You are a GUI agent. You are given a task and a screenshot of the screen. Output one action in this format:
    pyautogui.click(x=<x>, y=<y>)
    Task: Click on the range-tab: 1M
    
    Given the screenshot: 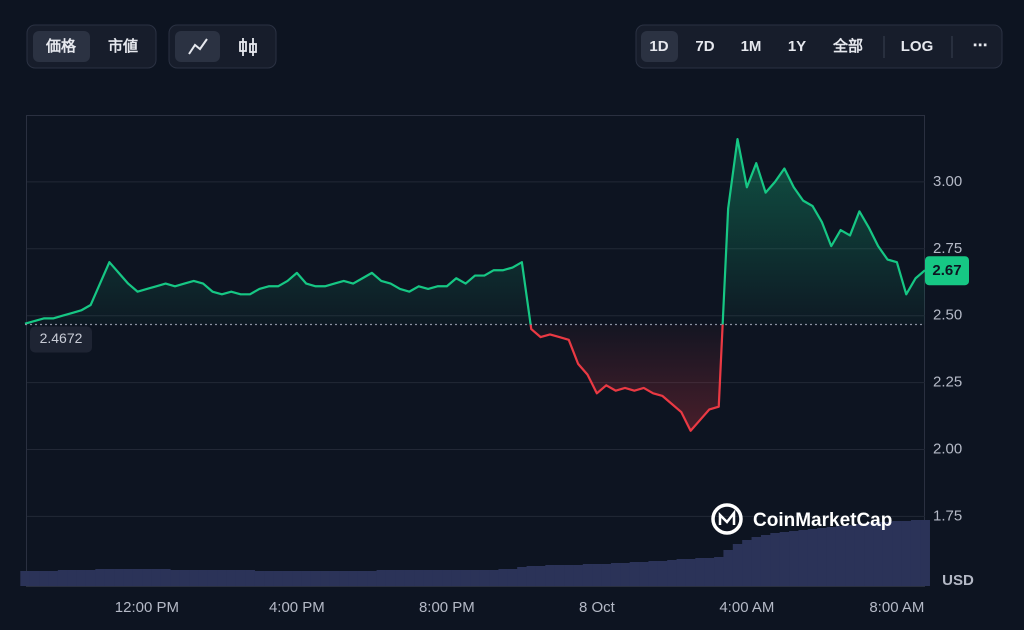 What is the action you would take?
    pyautogui.click(x=751, y=46)
    